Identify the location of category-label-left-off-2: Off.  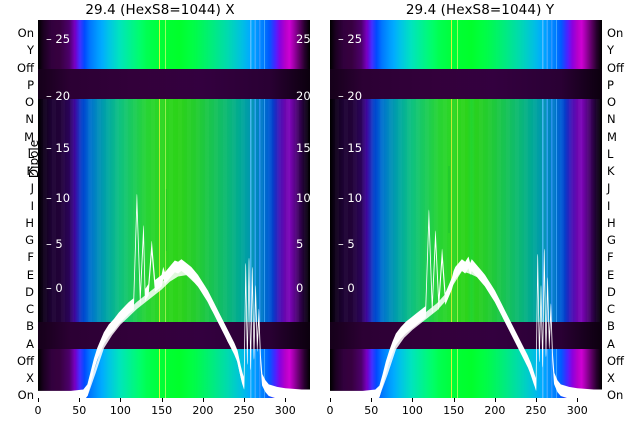
(25, 67).